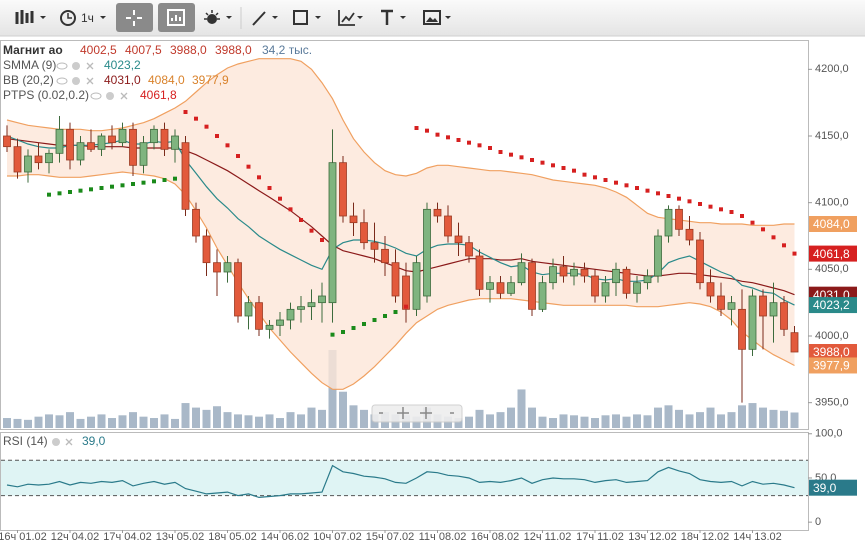  I want to click on sun-rays, so click(212, 15).